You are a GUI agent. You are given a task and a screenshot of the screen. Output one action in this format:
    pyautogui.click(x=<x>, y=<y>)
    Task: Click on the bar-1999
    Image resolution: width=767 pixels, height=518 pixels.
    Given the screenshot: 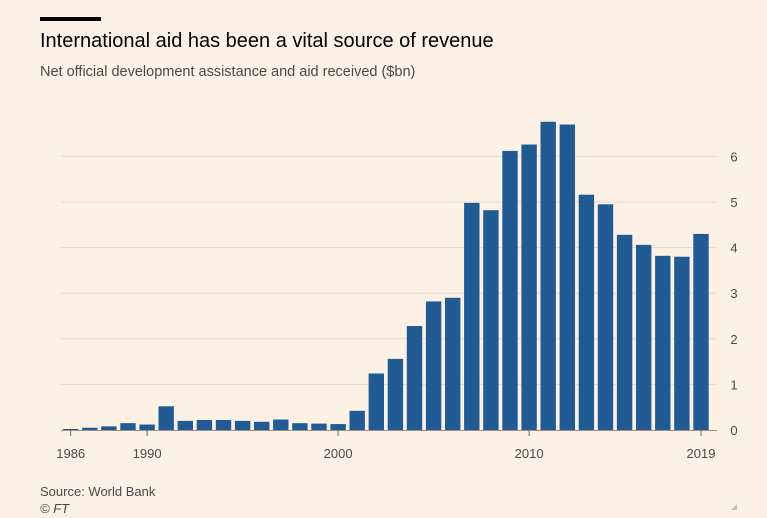 What is the action you would take?
    pyautogui.click(x=319, y=426)
    